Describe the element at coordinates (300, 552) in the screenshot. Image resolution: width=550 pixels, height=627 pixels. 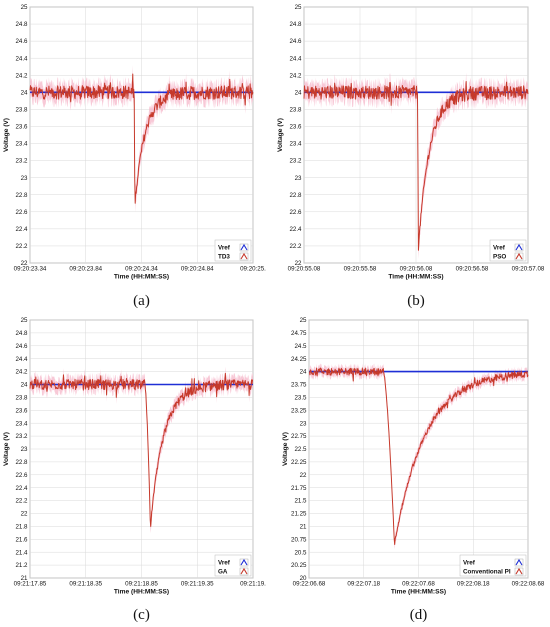
I see `y-tick-label: 20.5` at that location.